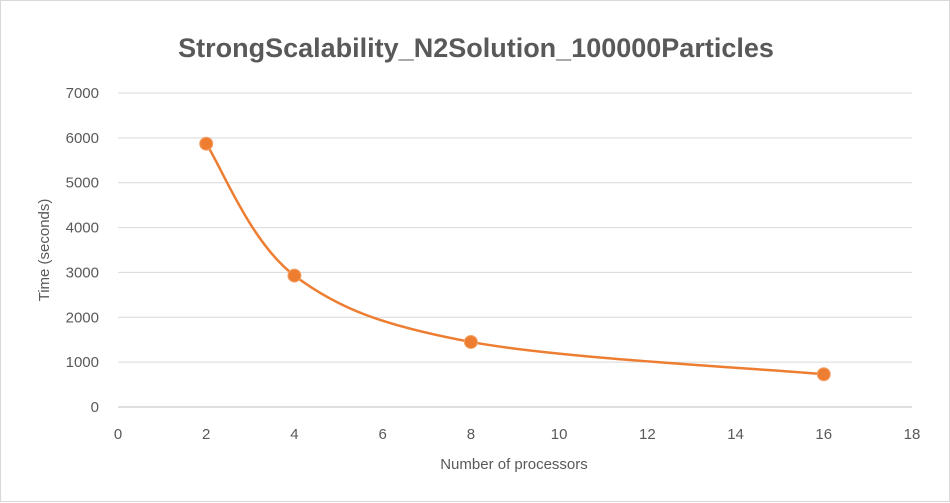  Describe the element at coordinates (912, 434) in the screenshot. I see `x-tick-label: 18` at that location.